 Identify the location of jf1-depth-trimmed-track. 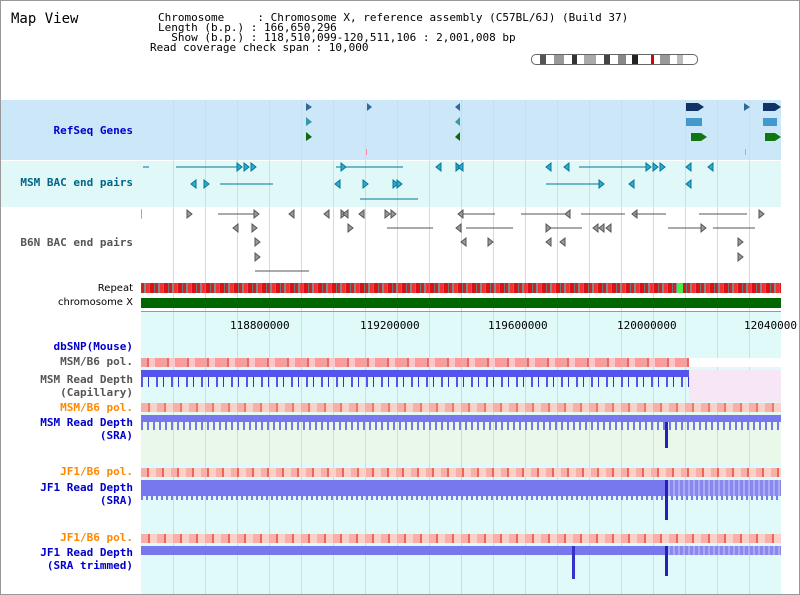
(403, 550).